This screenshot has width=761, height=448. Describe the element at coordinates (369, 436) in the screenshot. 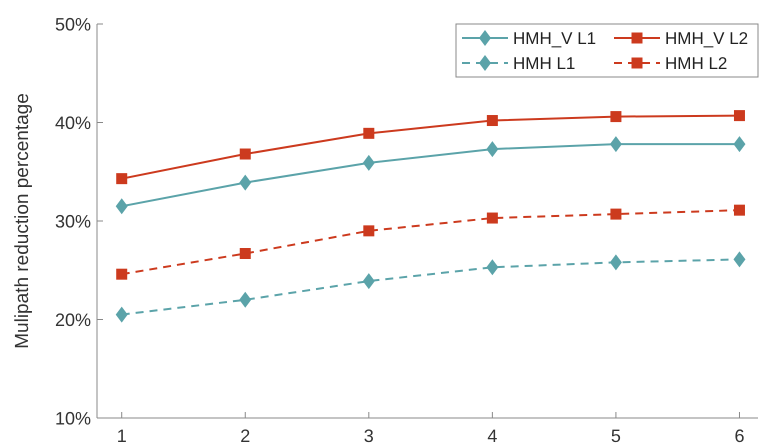

I see `x-tick-label: 3` at that location.